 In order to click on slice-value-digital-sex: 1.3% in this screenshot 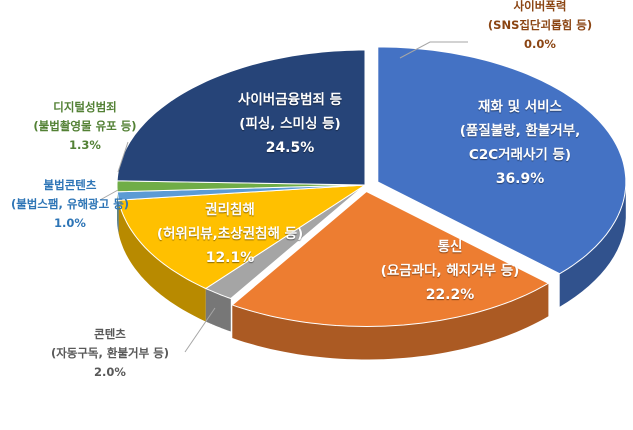, I will do `click(85, 145)`.